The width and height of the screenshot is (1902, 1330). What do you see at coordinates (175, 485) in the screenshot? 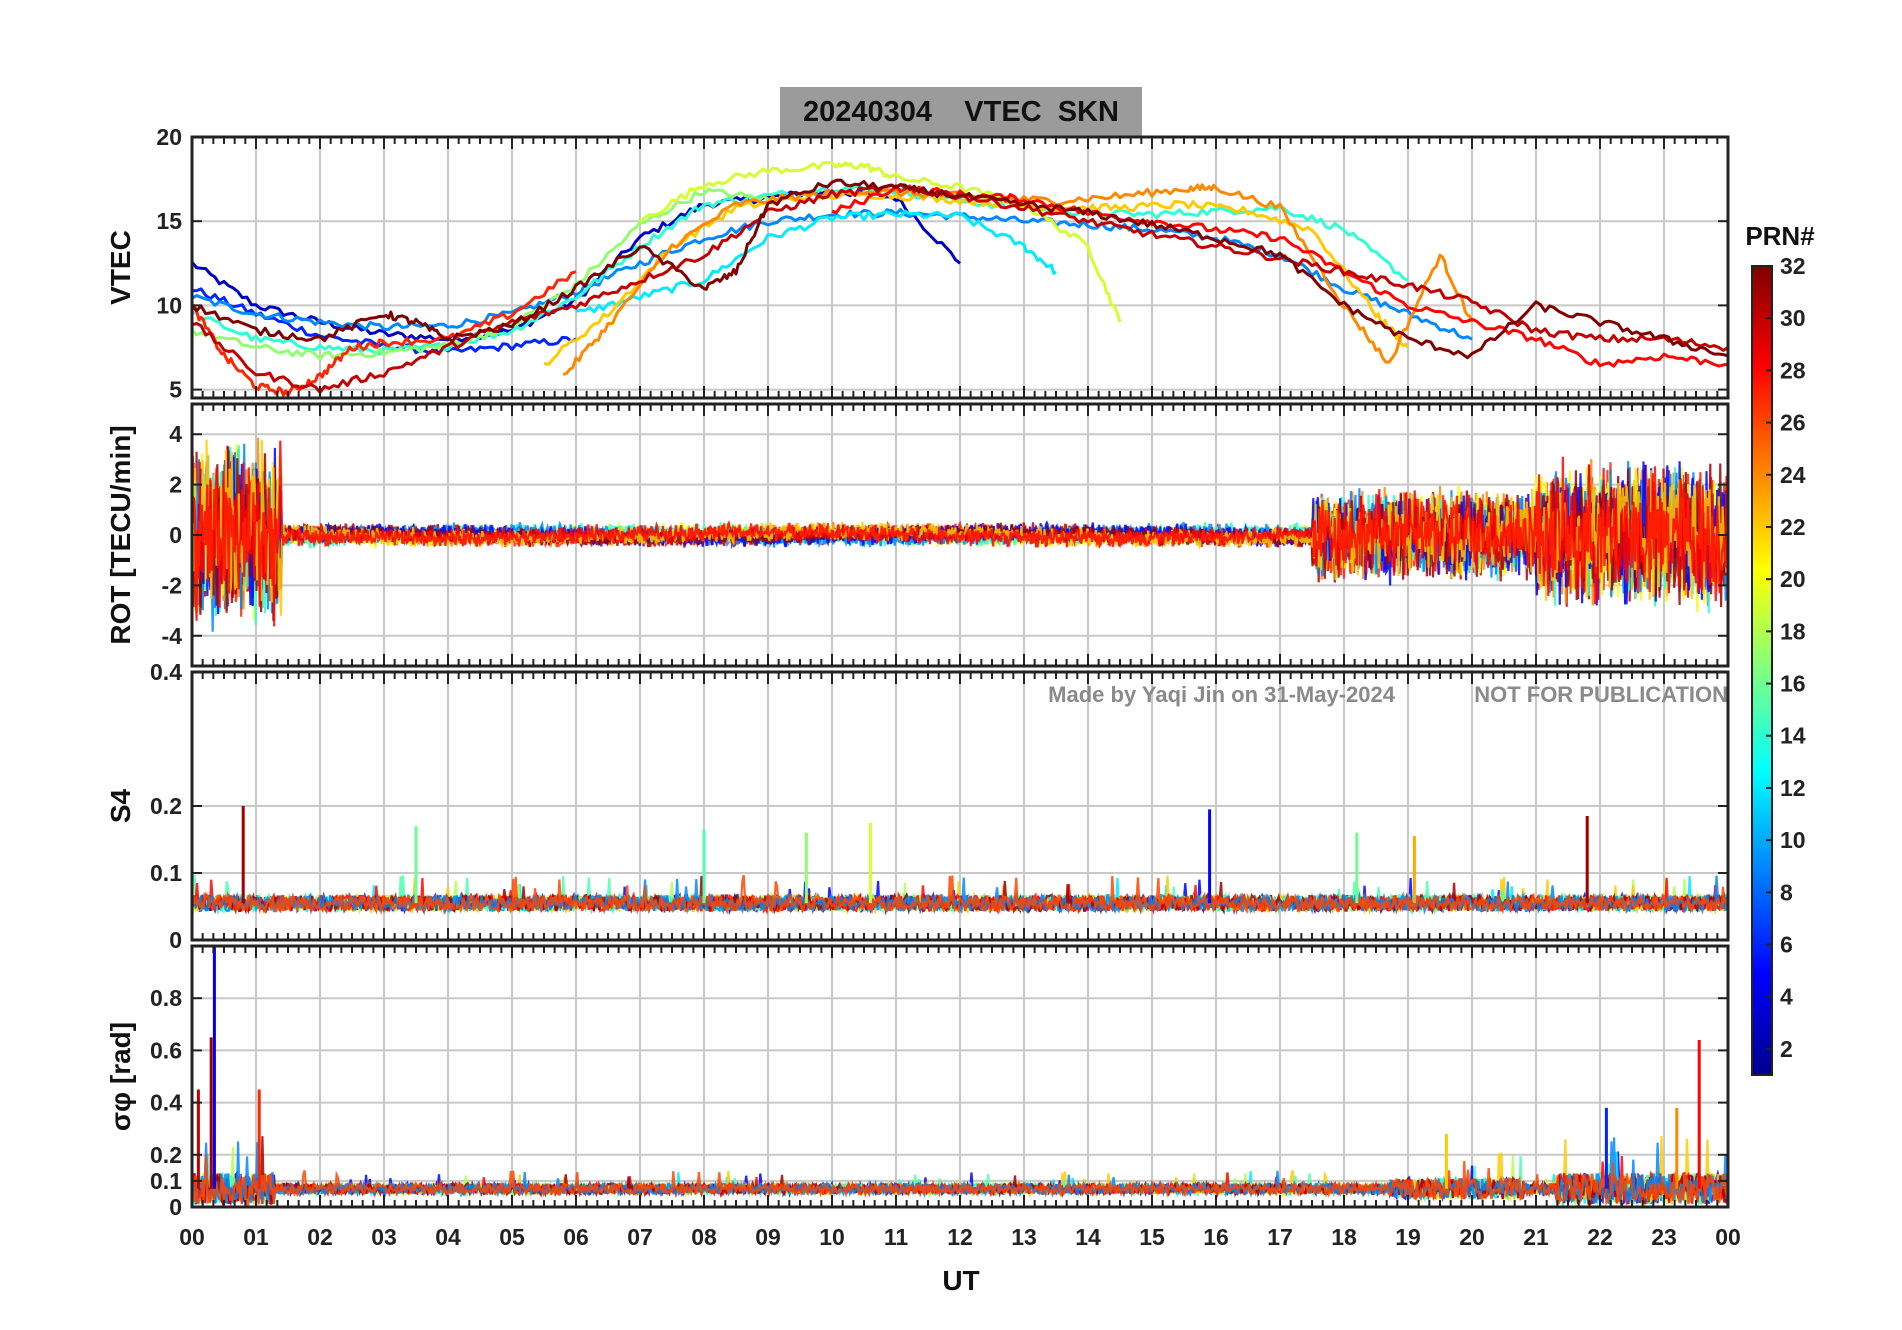
I see `y-tick-label: 2` at bounding box center [175, 485].